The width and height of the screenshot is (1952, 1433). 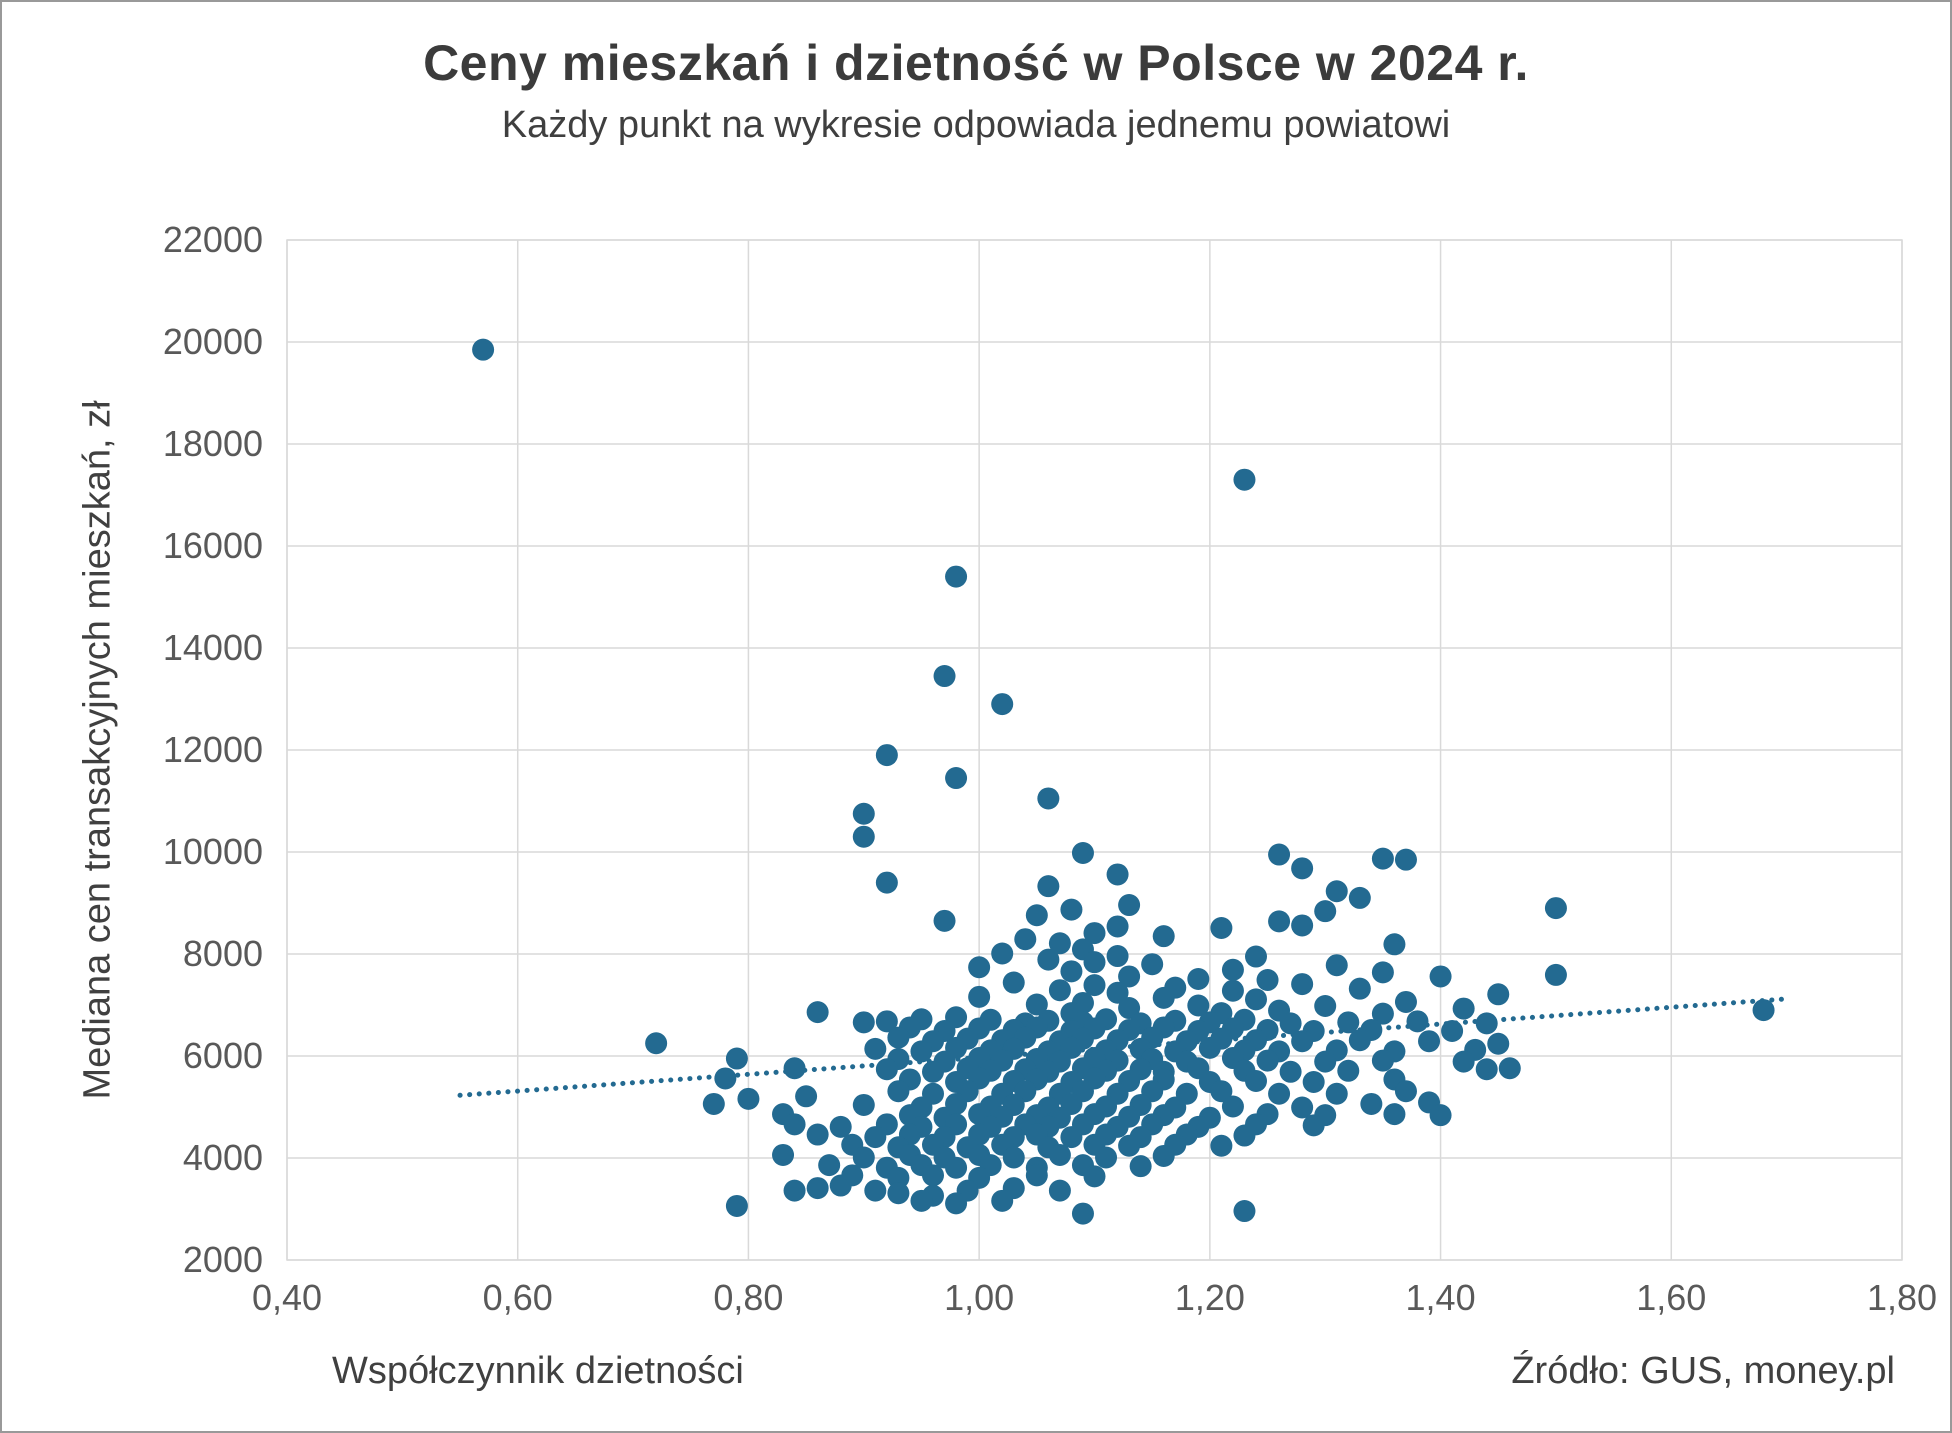 I want to click on y-tick-label: 14000, so click(x=213, y=647).